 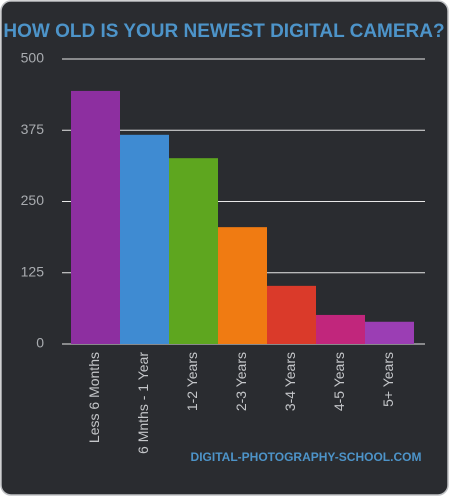 I want to click on x-tick-label: 4-5 Years, so click(x=339, y=381).